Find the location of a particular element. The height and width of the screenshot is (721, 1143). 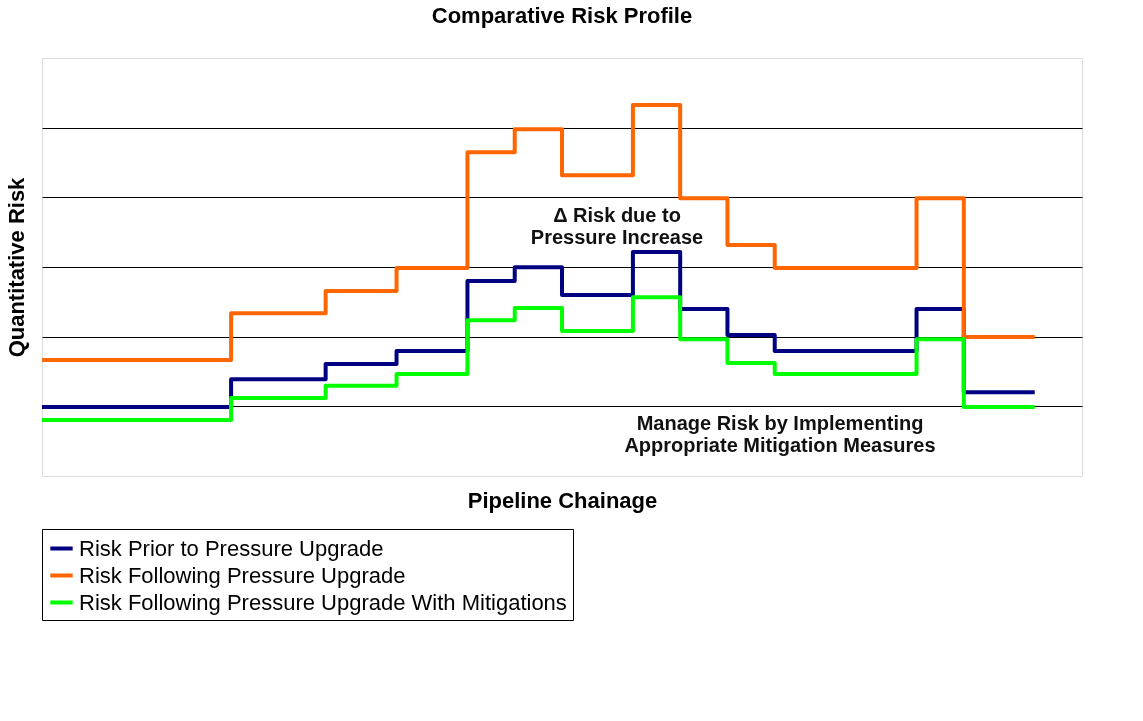

legend-label: Risk Prior to Pressure Upgrade is located at coordinates (231, 548).